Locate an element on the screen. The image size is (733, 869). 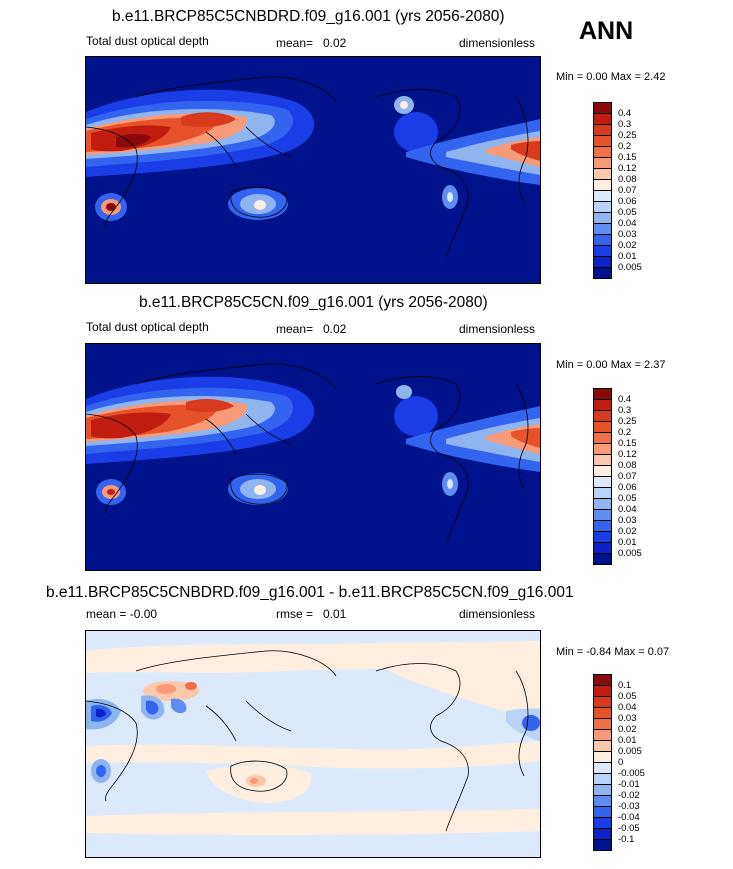
panel1-mean-value: 0.02 is located at coordinates (335, 43).